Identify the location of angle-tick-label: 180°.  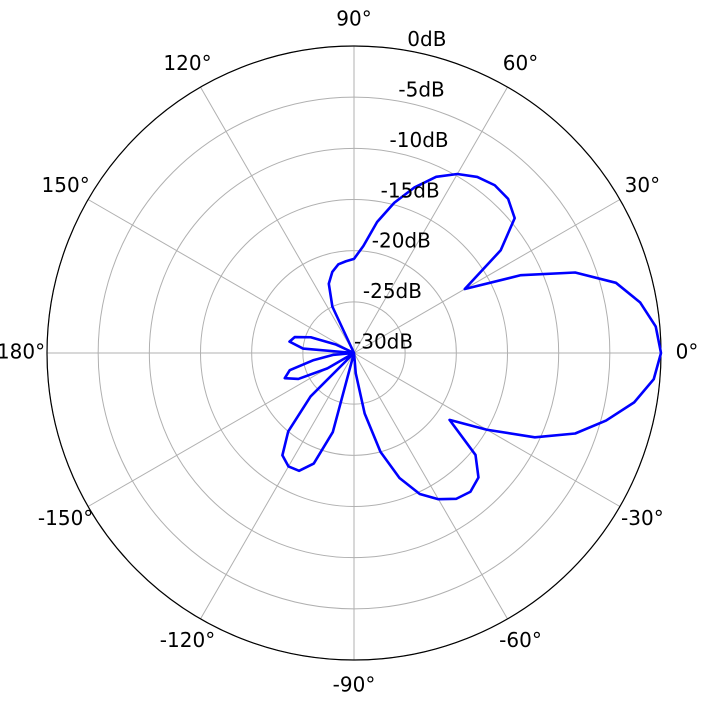
(22, 352).